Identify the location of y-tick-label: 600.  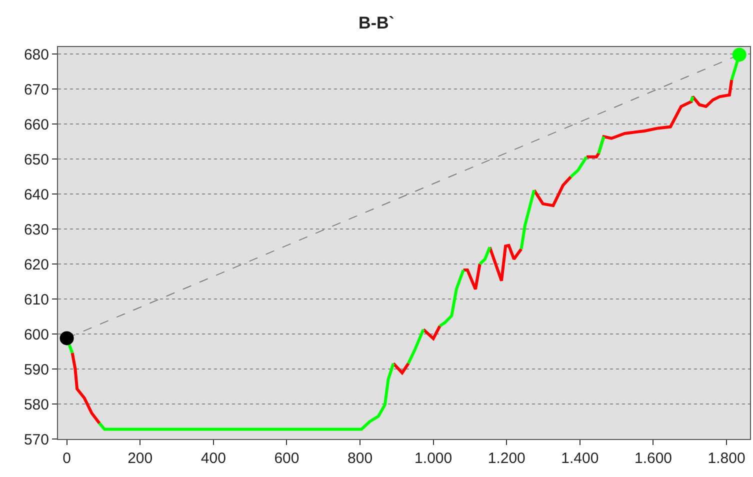
(36, 335).